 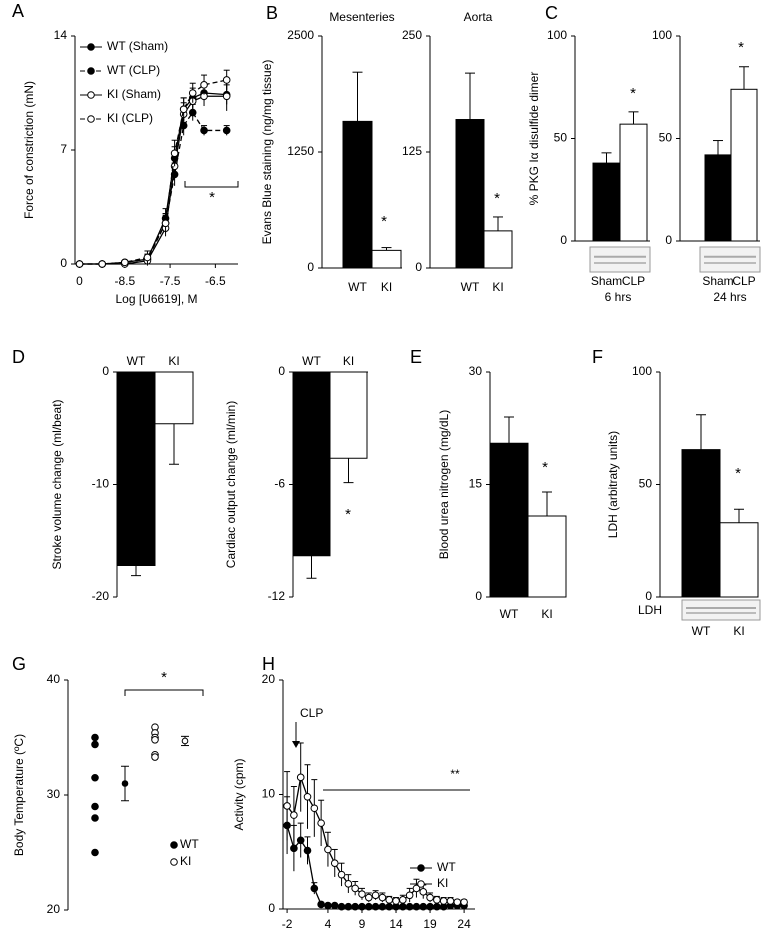 I want to click on y-tick-label: 7, so click(x=63, y=149).